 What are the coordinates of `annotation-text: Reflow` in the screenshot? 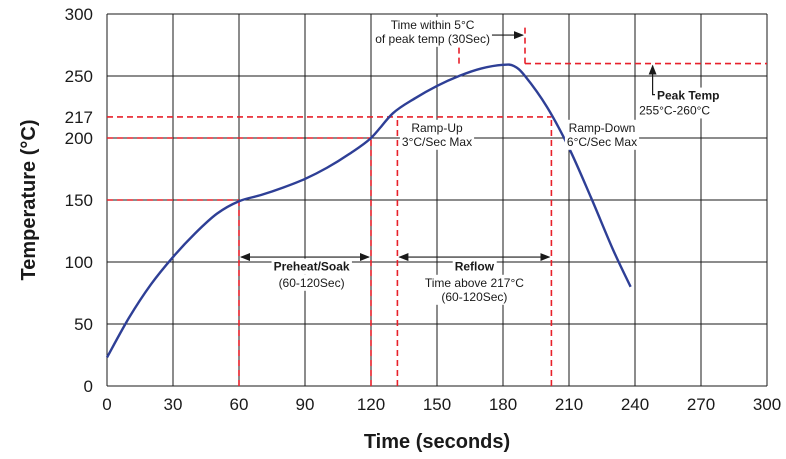 It's located at (475, 267).